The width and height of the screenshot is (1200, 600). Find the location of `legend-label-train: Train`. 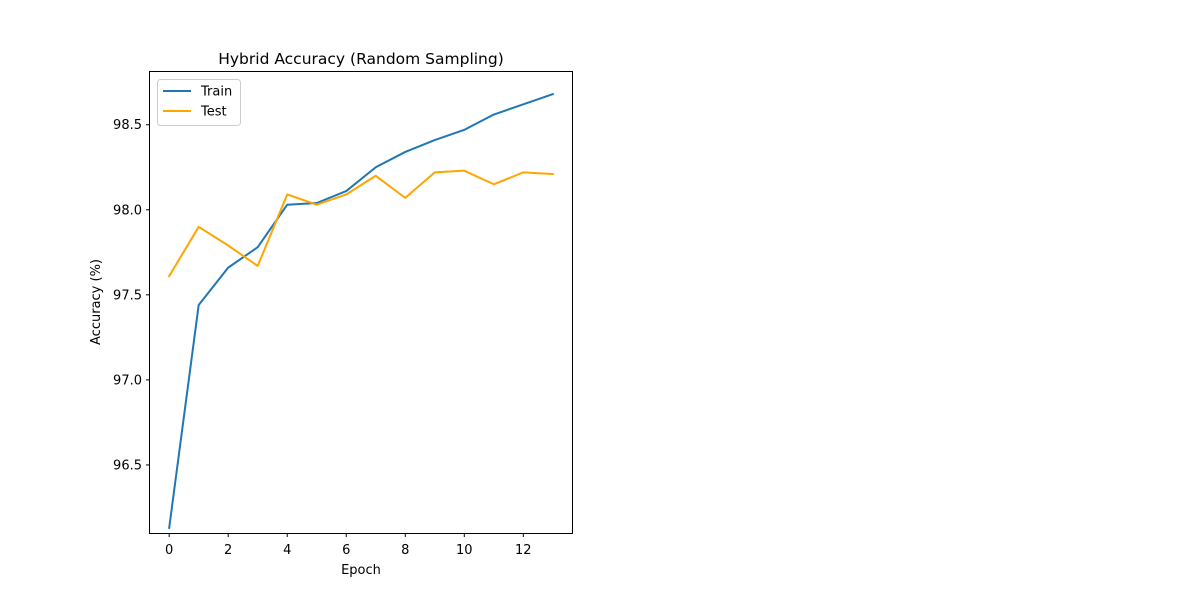

legend-label-train: Train is located at coordinates (216, 92).